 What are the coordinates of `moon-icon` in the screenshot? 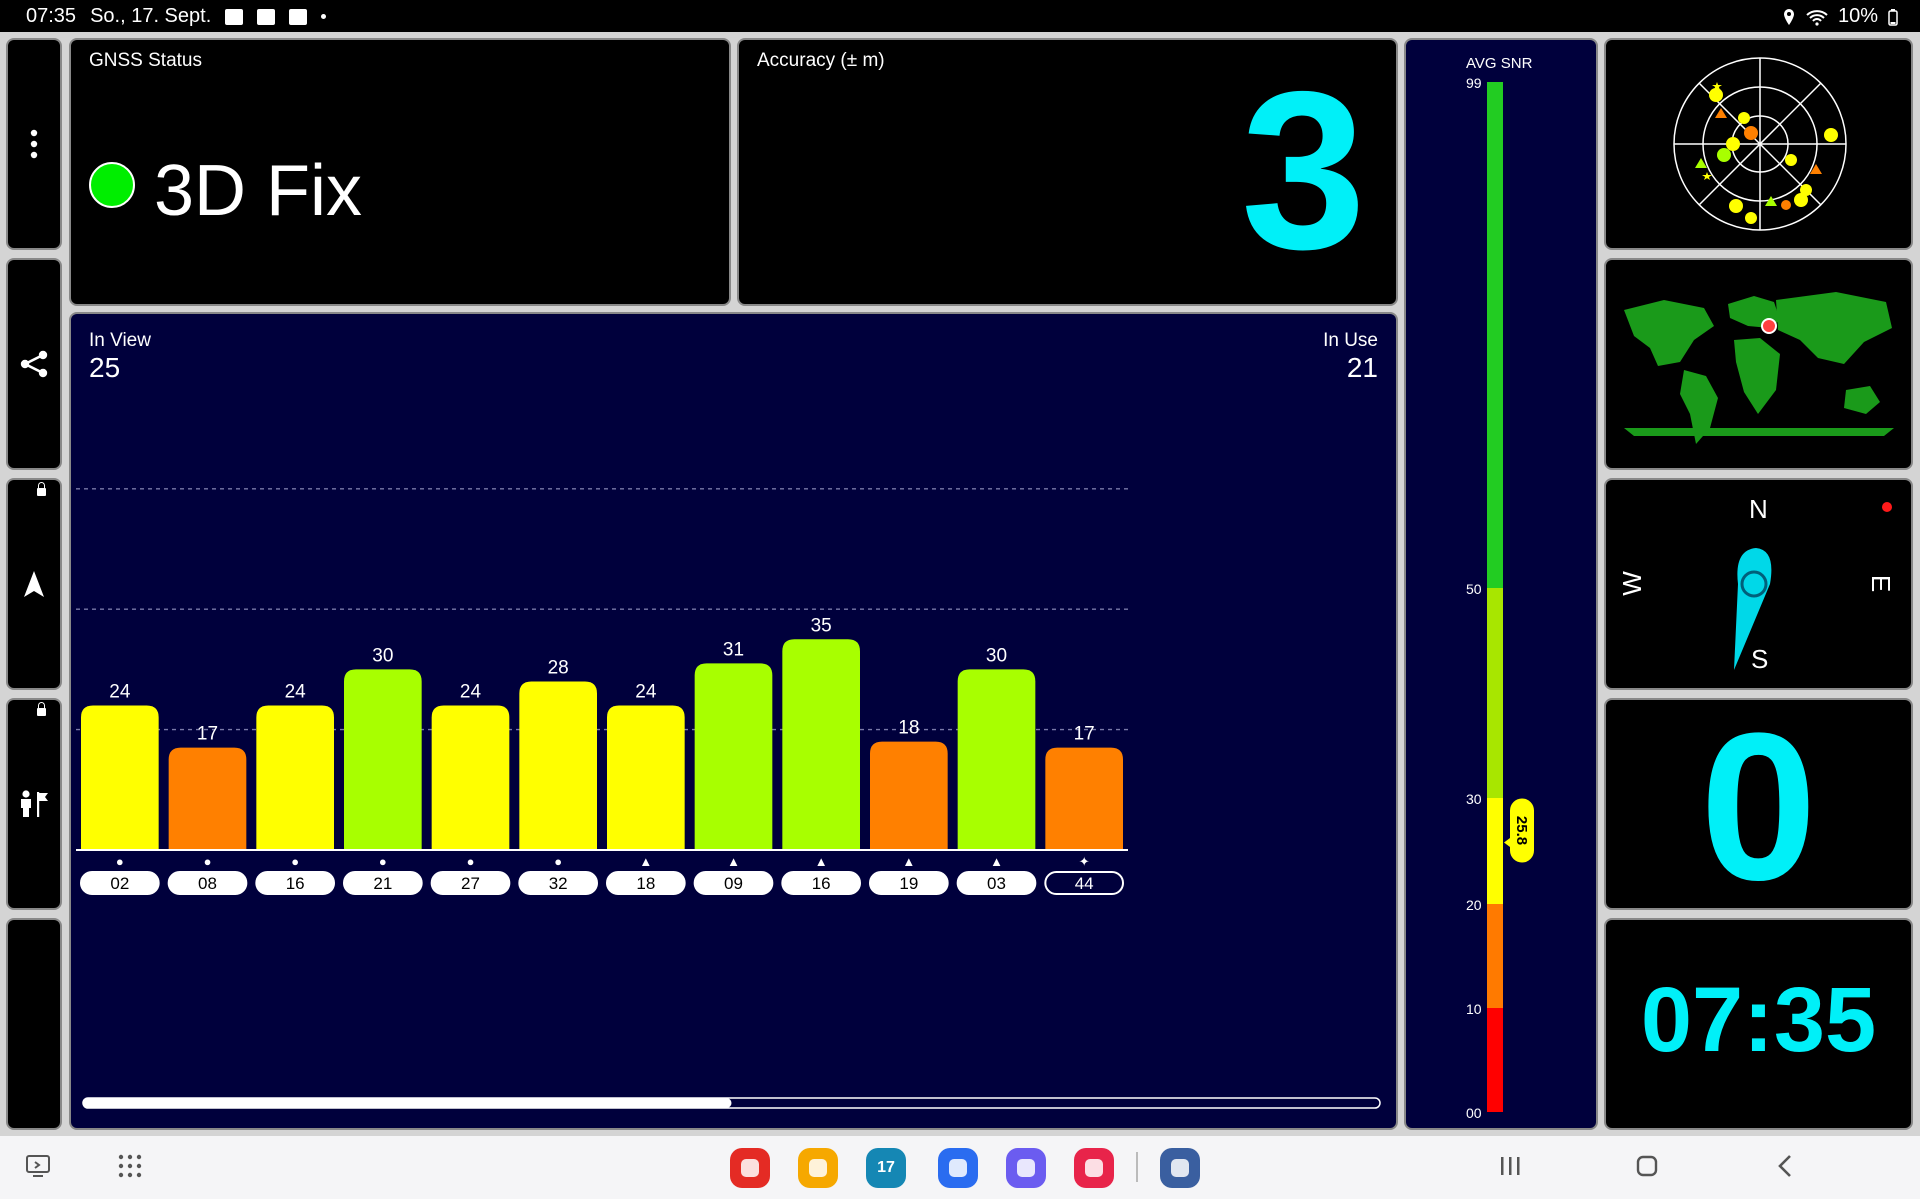 It's located at (31, 1024).